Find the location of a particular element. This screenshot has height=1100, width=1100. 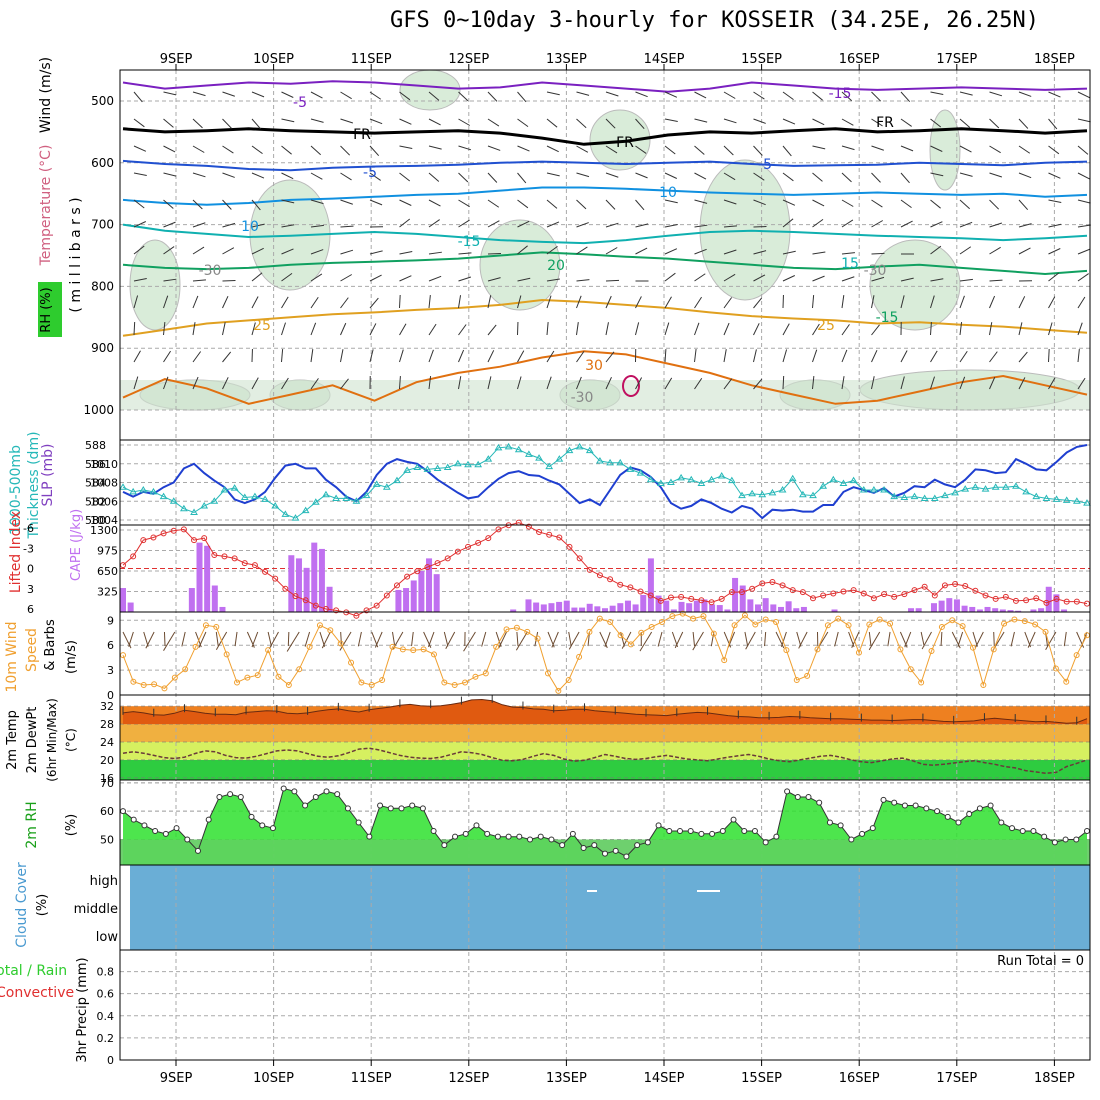

temp-tick-1: 20 is located at coordinates (107, 760).